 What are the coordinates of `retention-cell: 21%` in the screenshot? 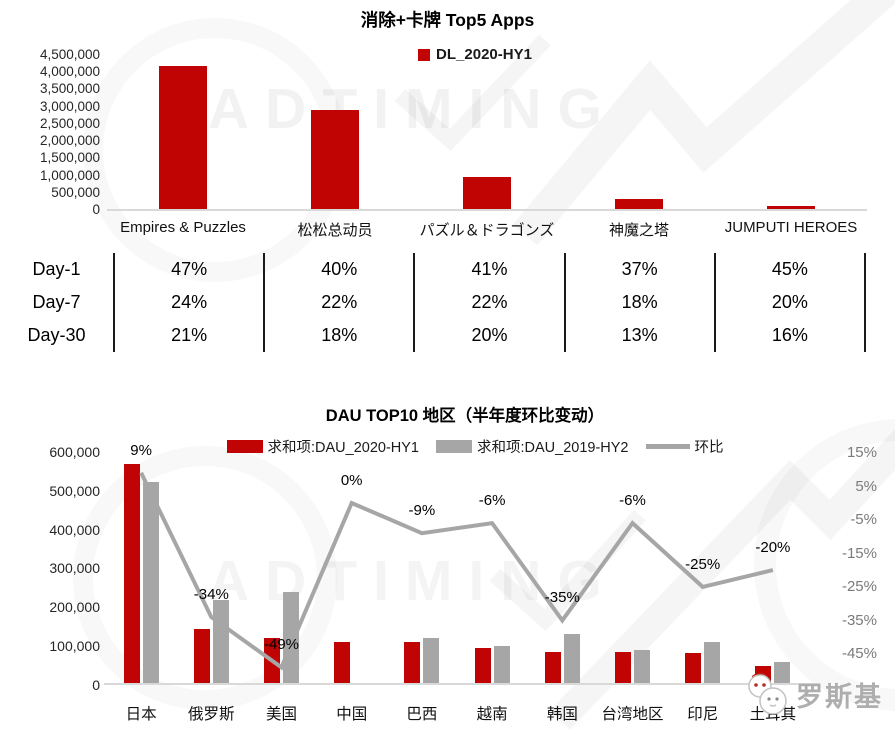 It's located at (190, 335).